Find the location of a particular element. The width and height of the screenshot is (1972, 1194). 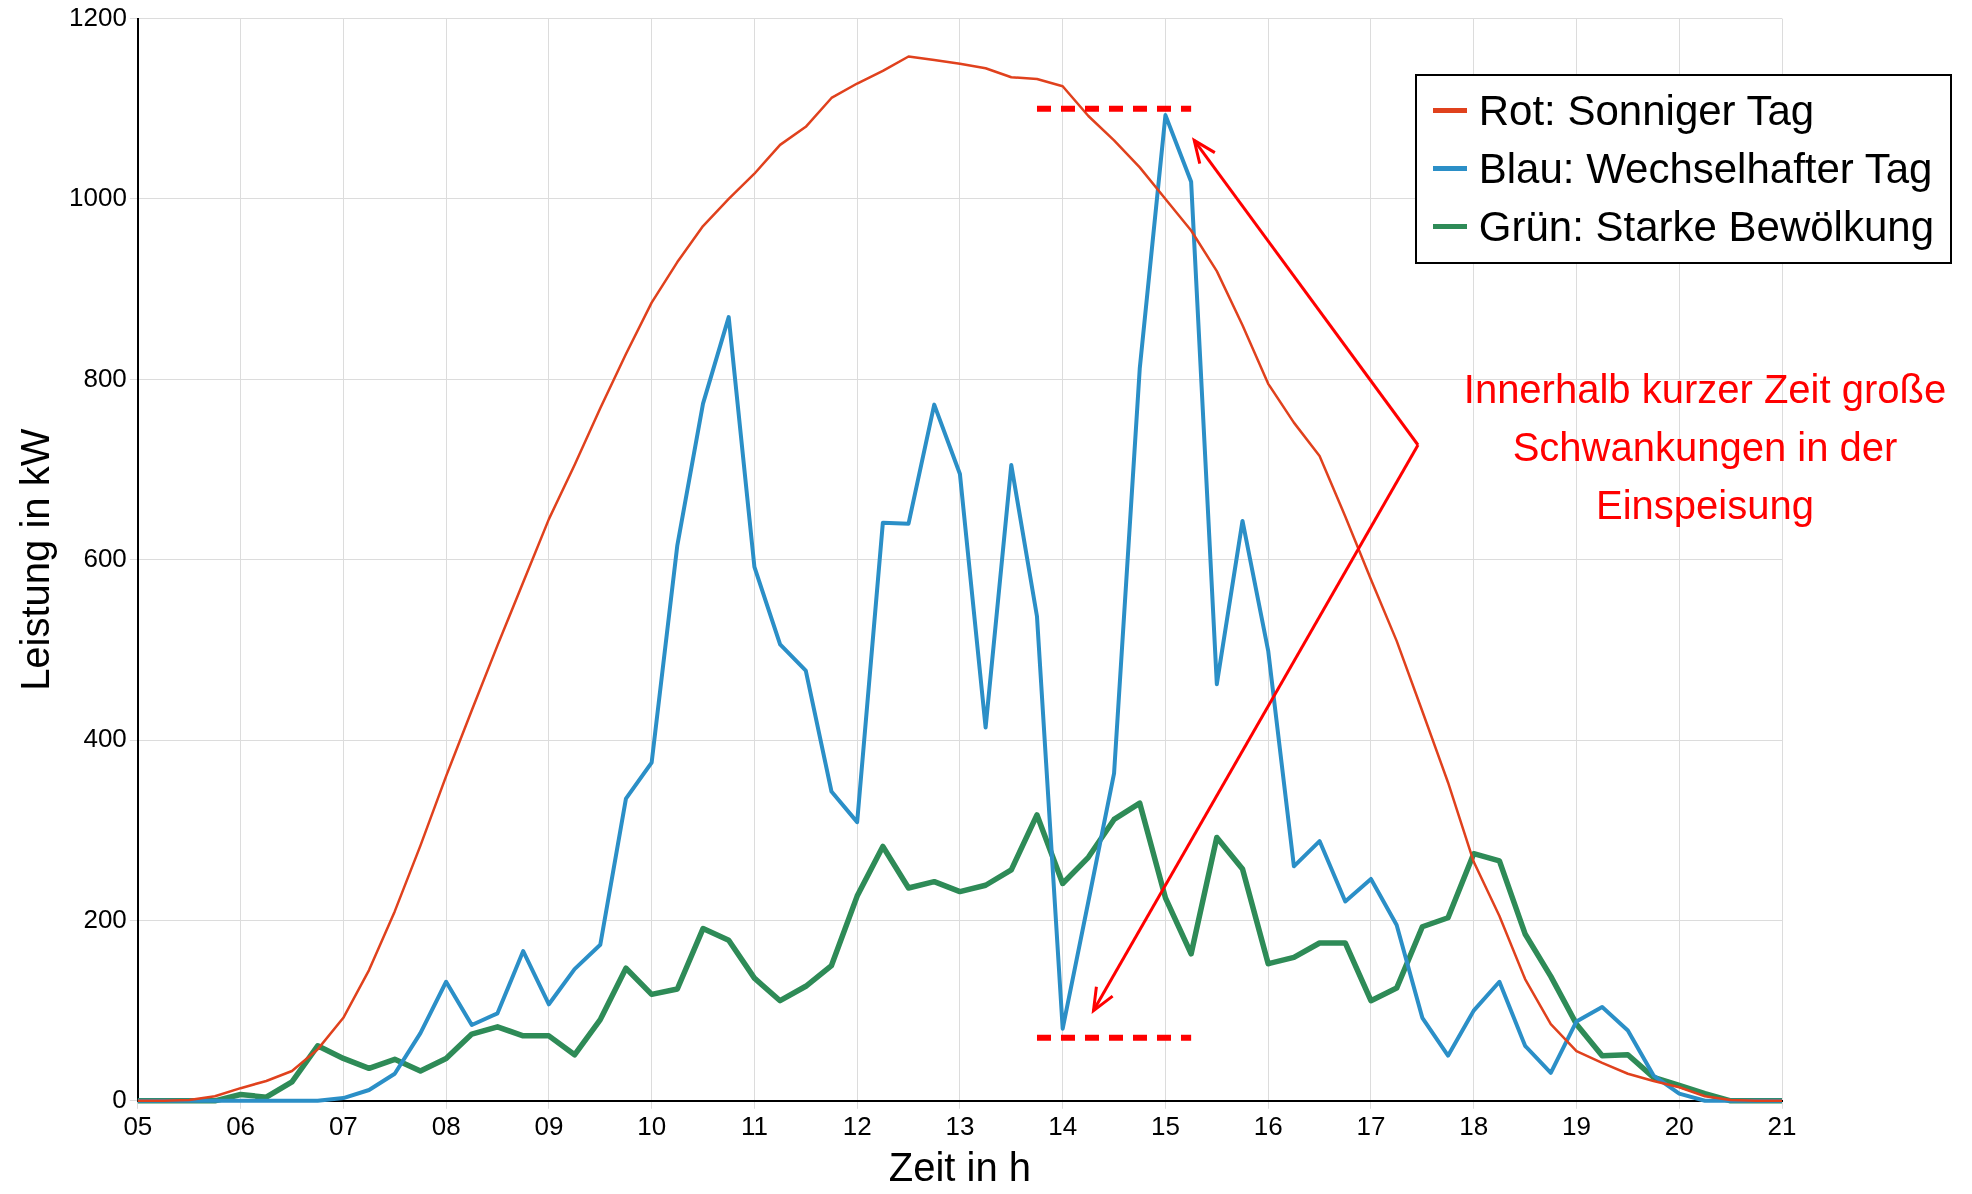

y-tick-label: 200 is located at coordinates (105, 918).